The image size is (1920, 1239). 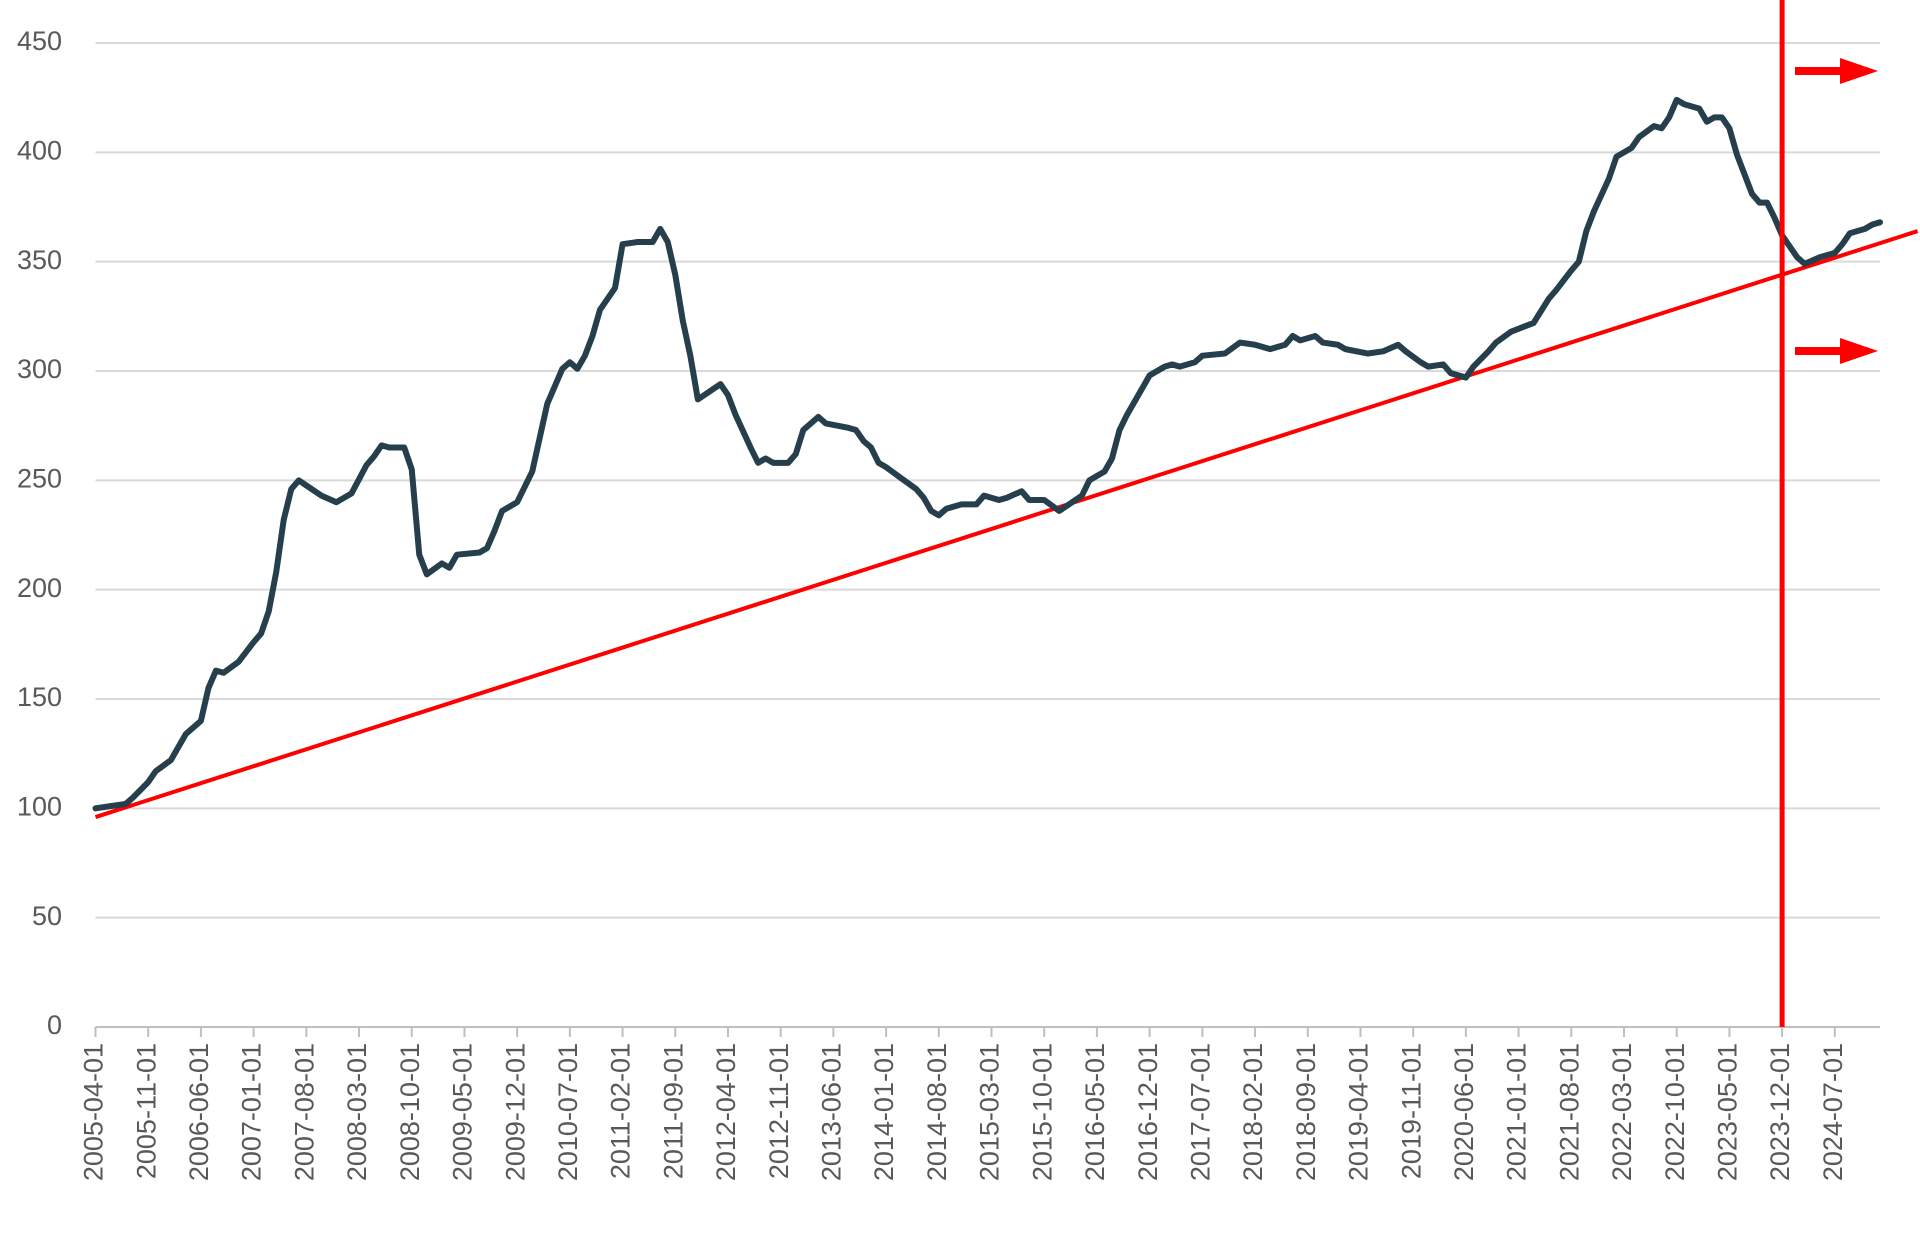 I want to click on y-tick-label: 250, so click(x=39, y=478).